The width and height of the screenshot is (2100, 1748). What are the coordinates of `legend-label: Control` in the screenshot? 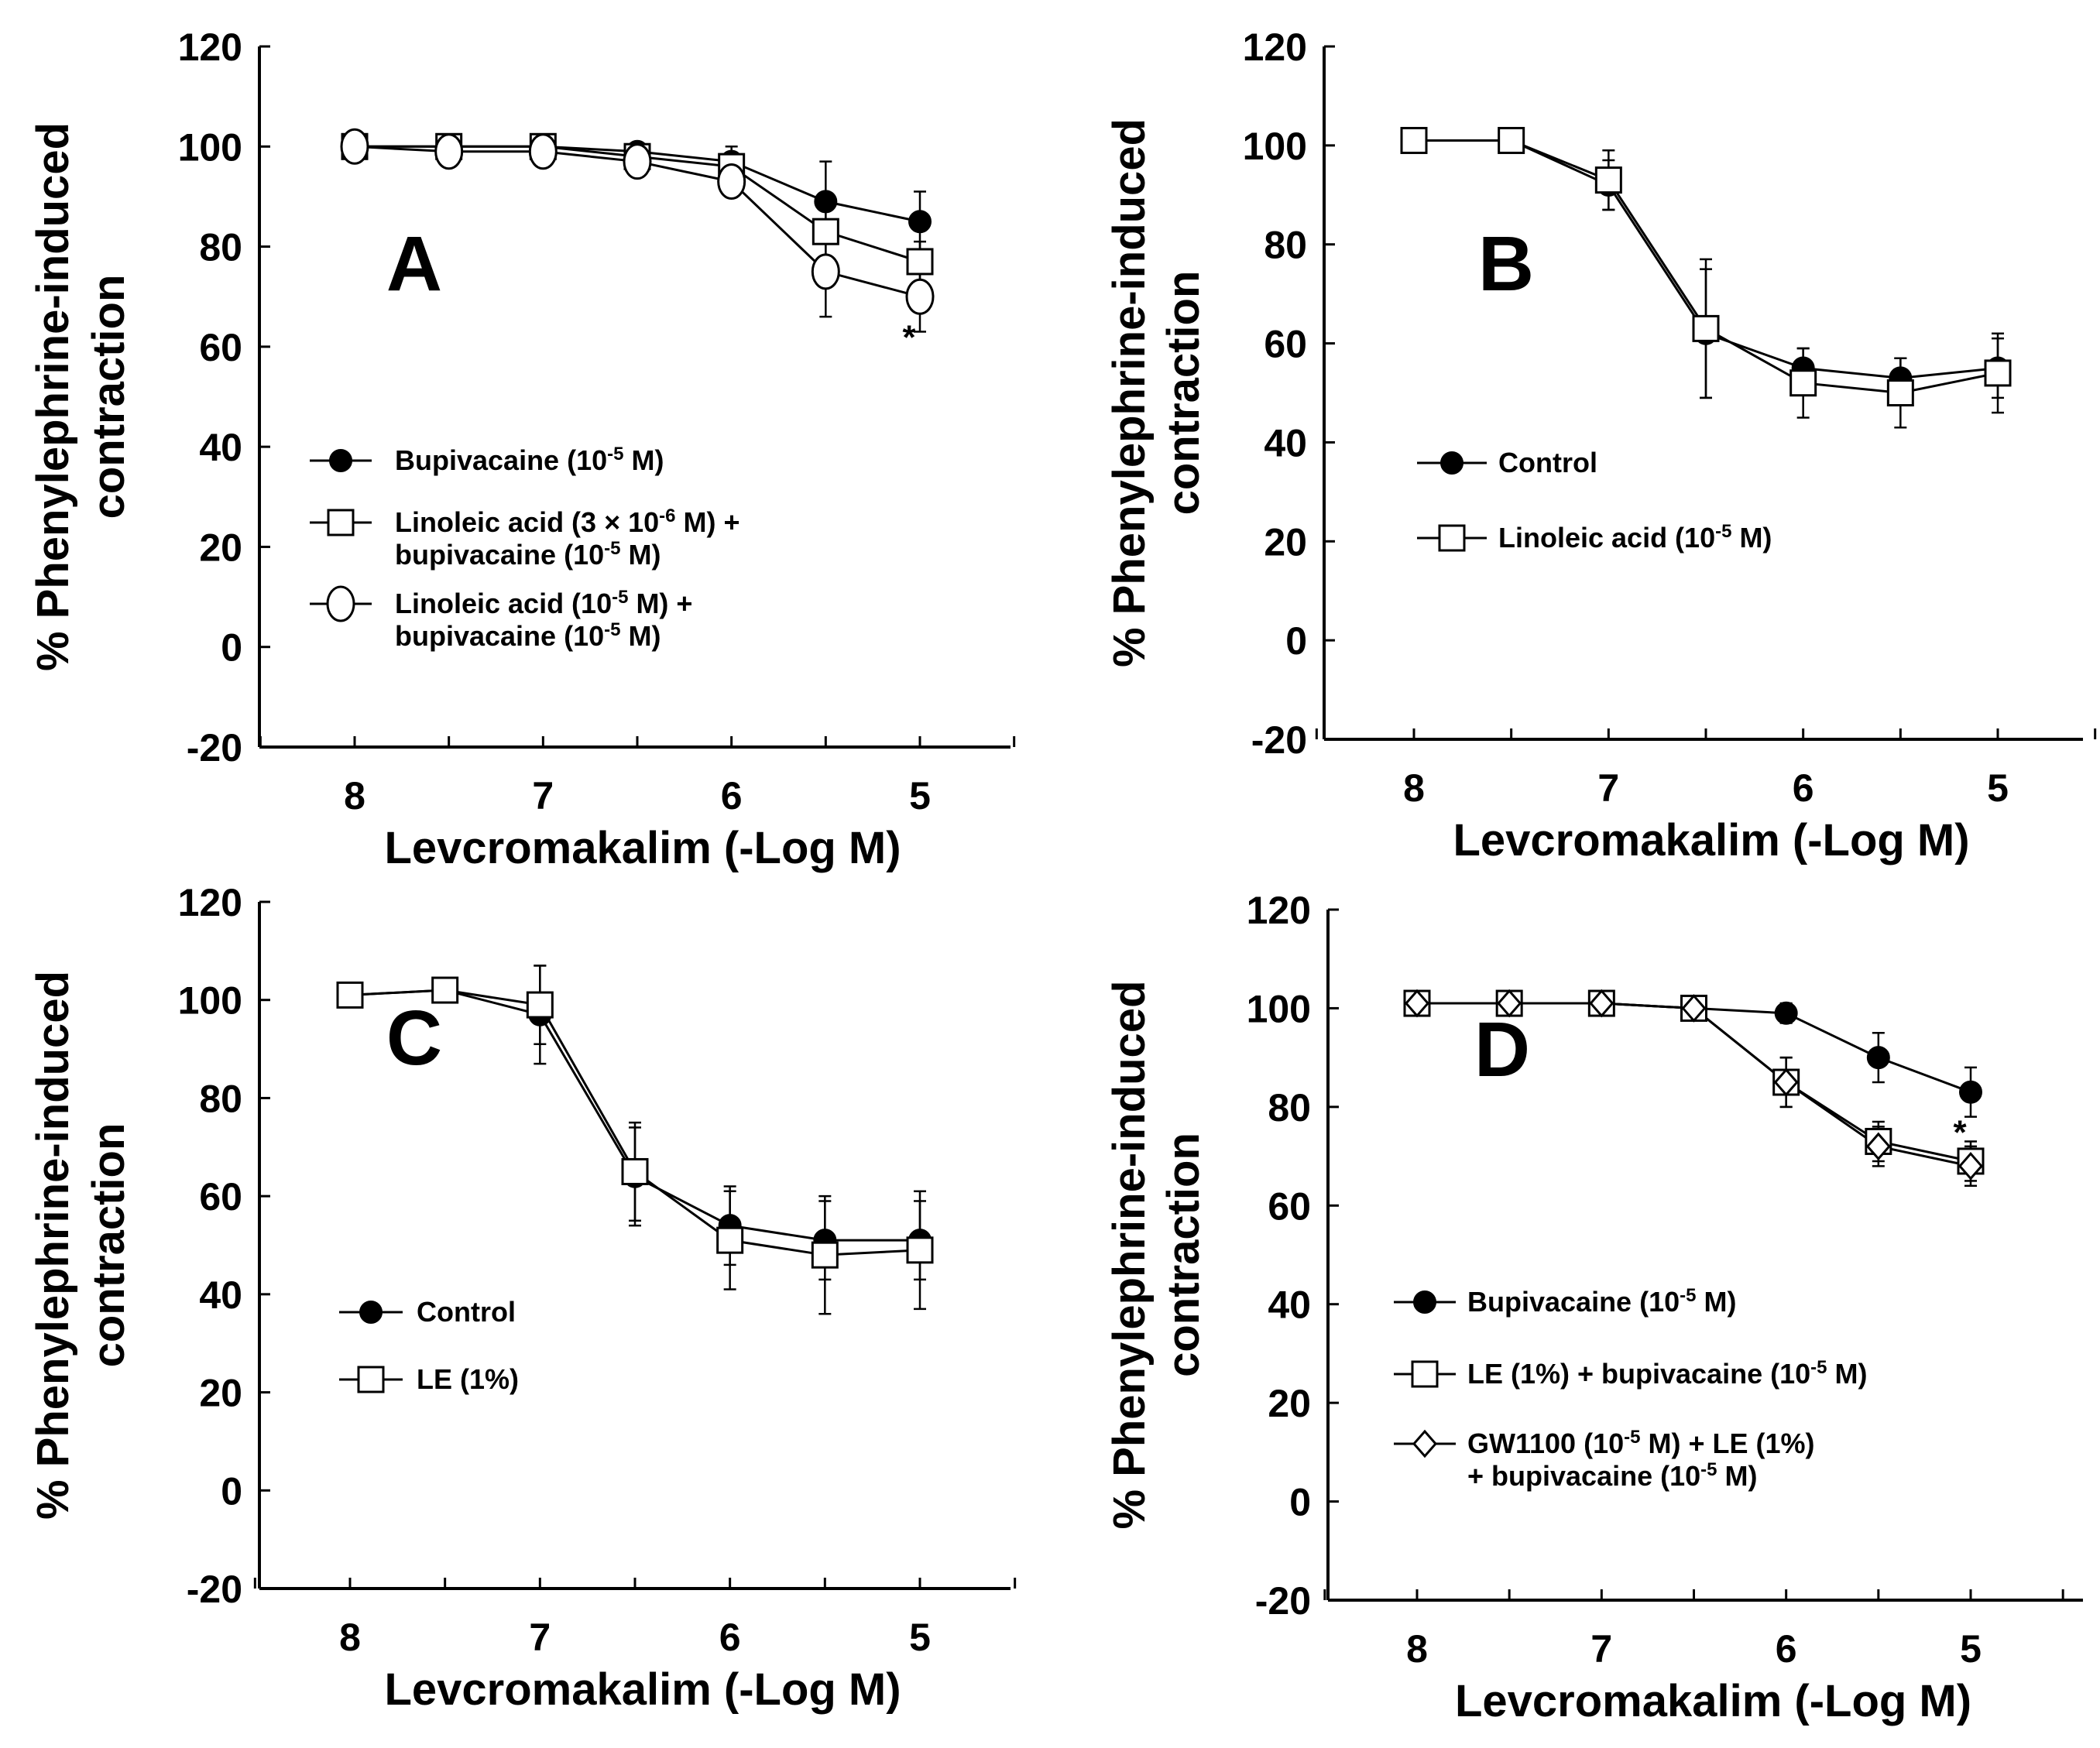 It's located at (466, 1312).